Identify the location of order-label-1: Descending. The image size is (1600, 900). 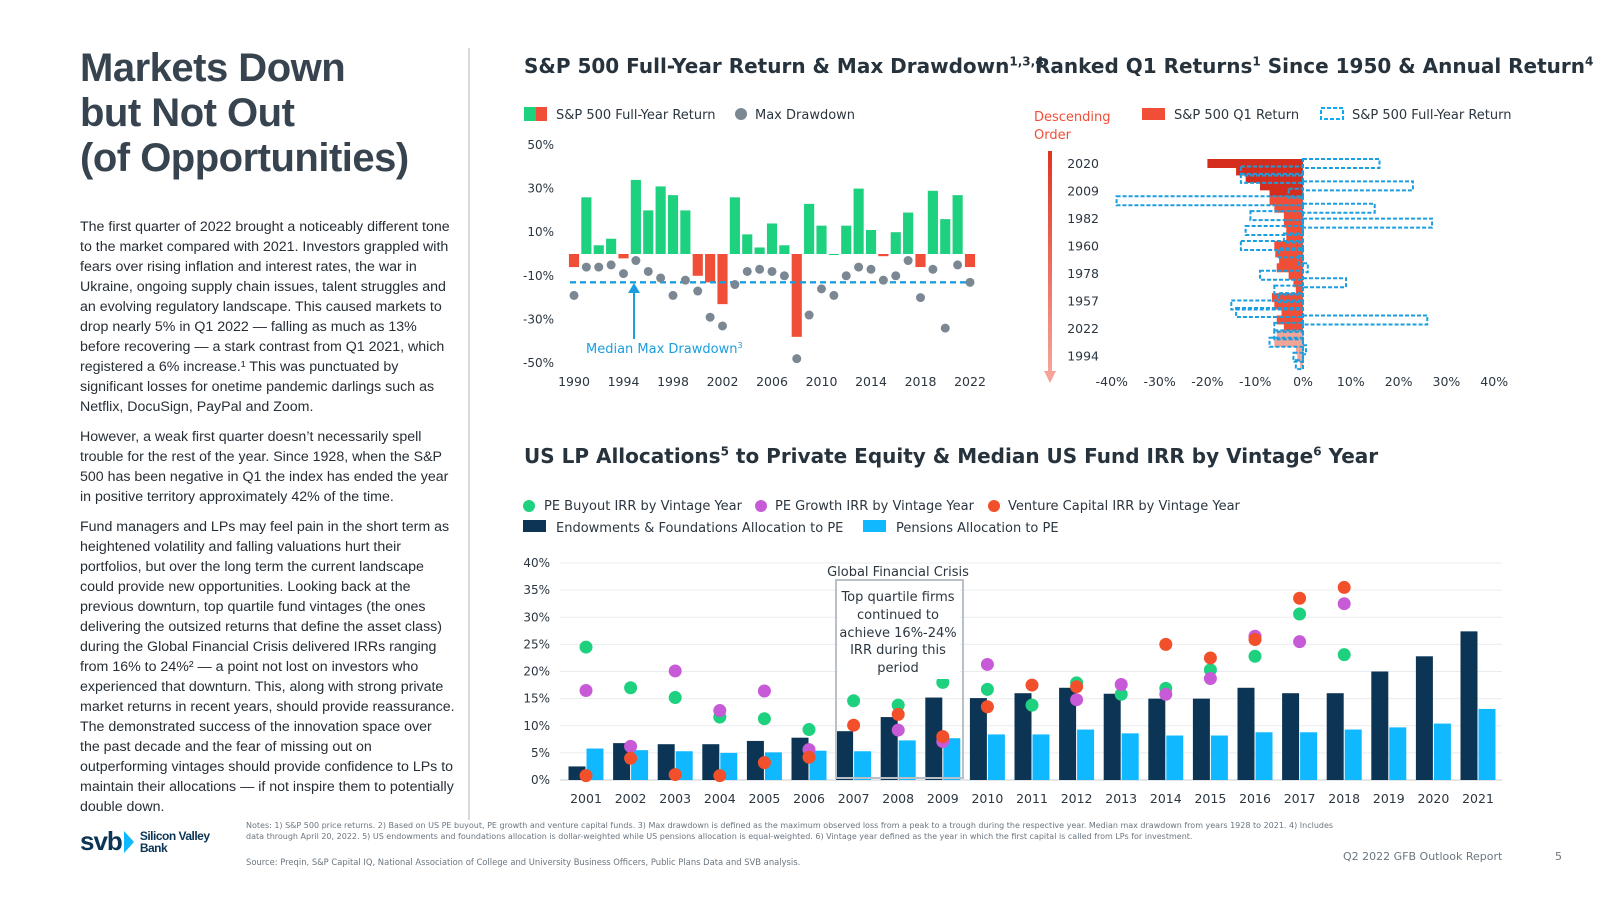
(1072, 117).